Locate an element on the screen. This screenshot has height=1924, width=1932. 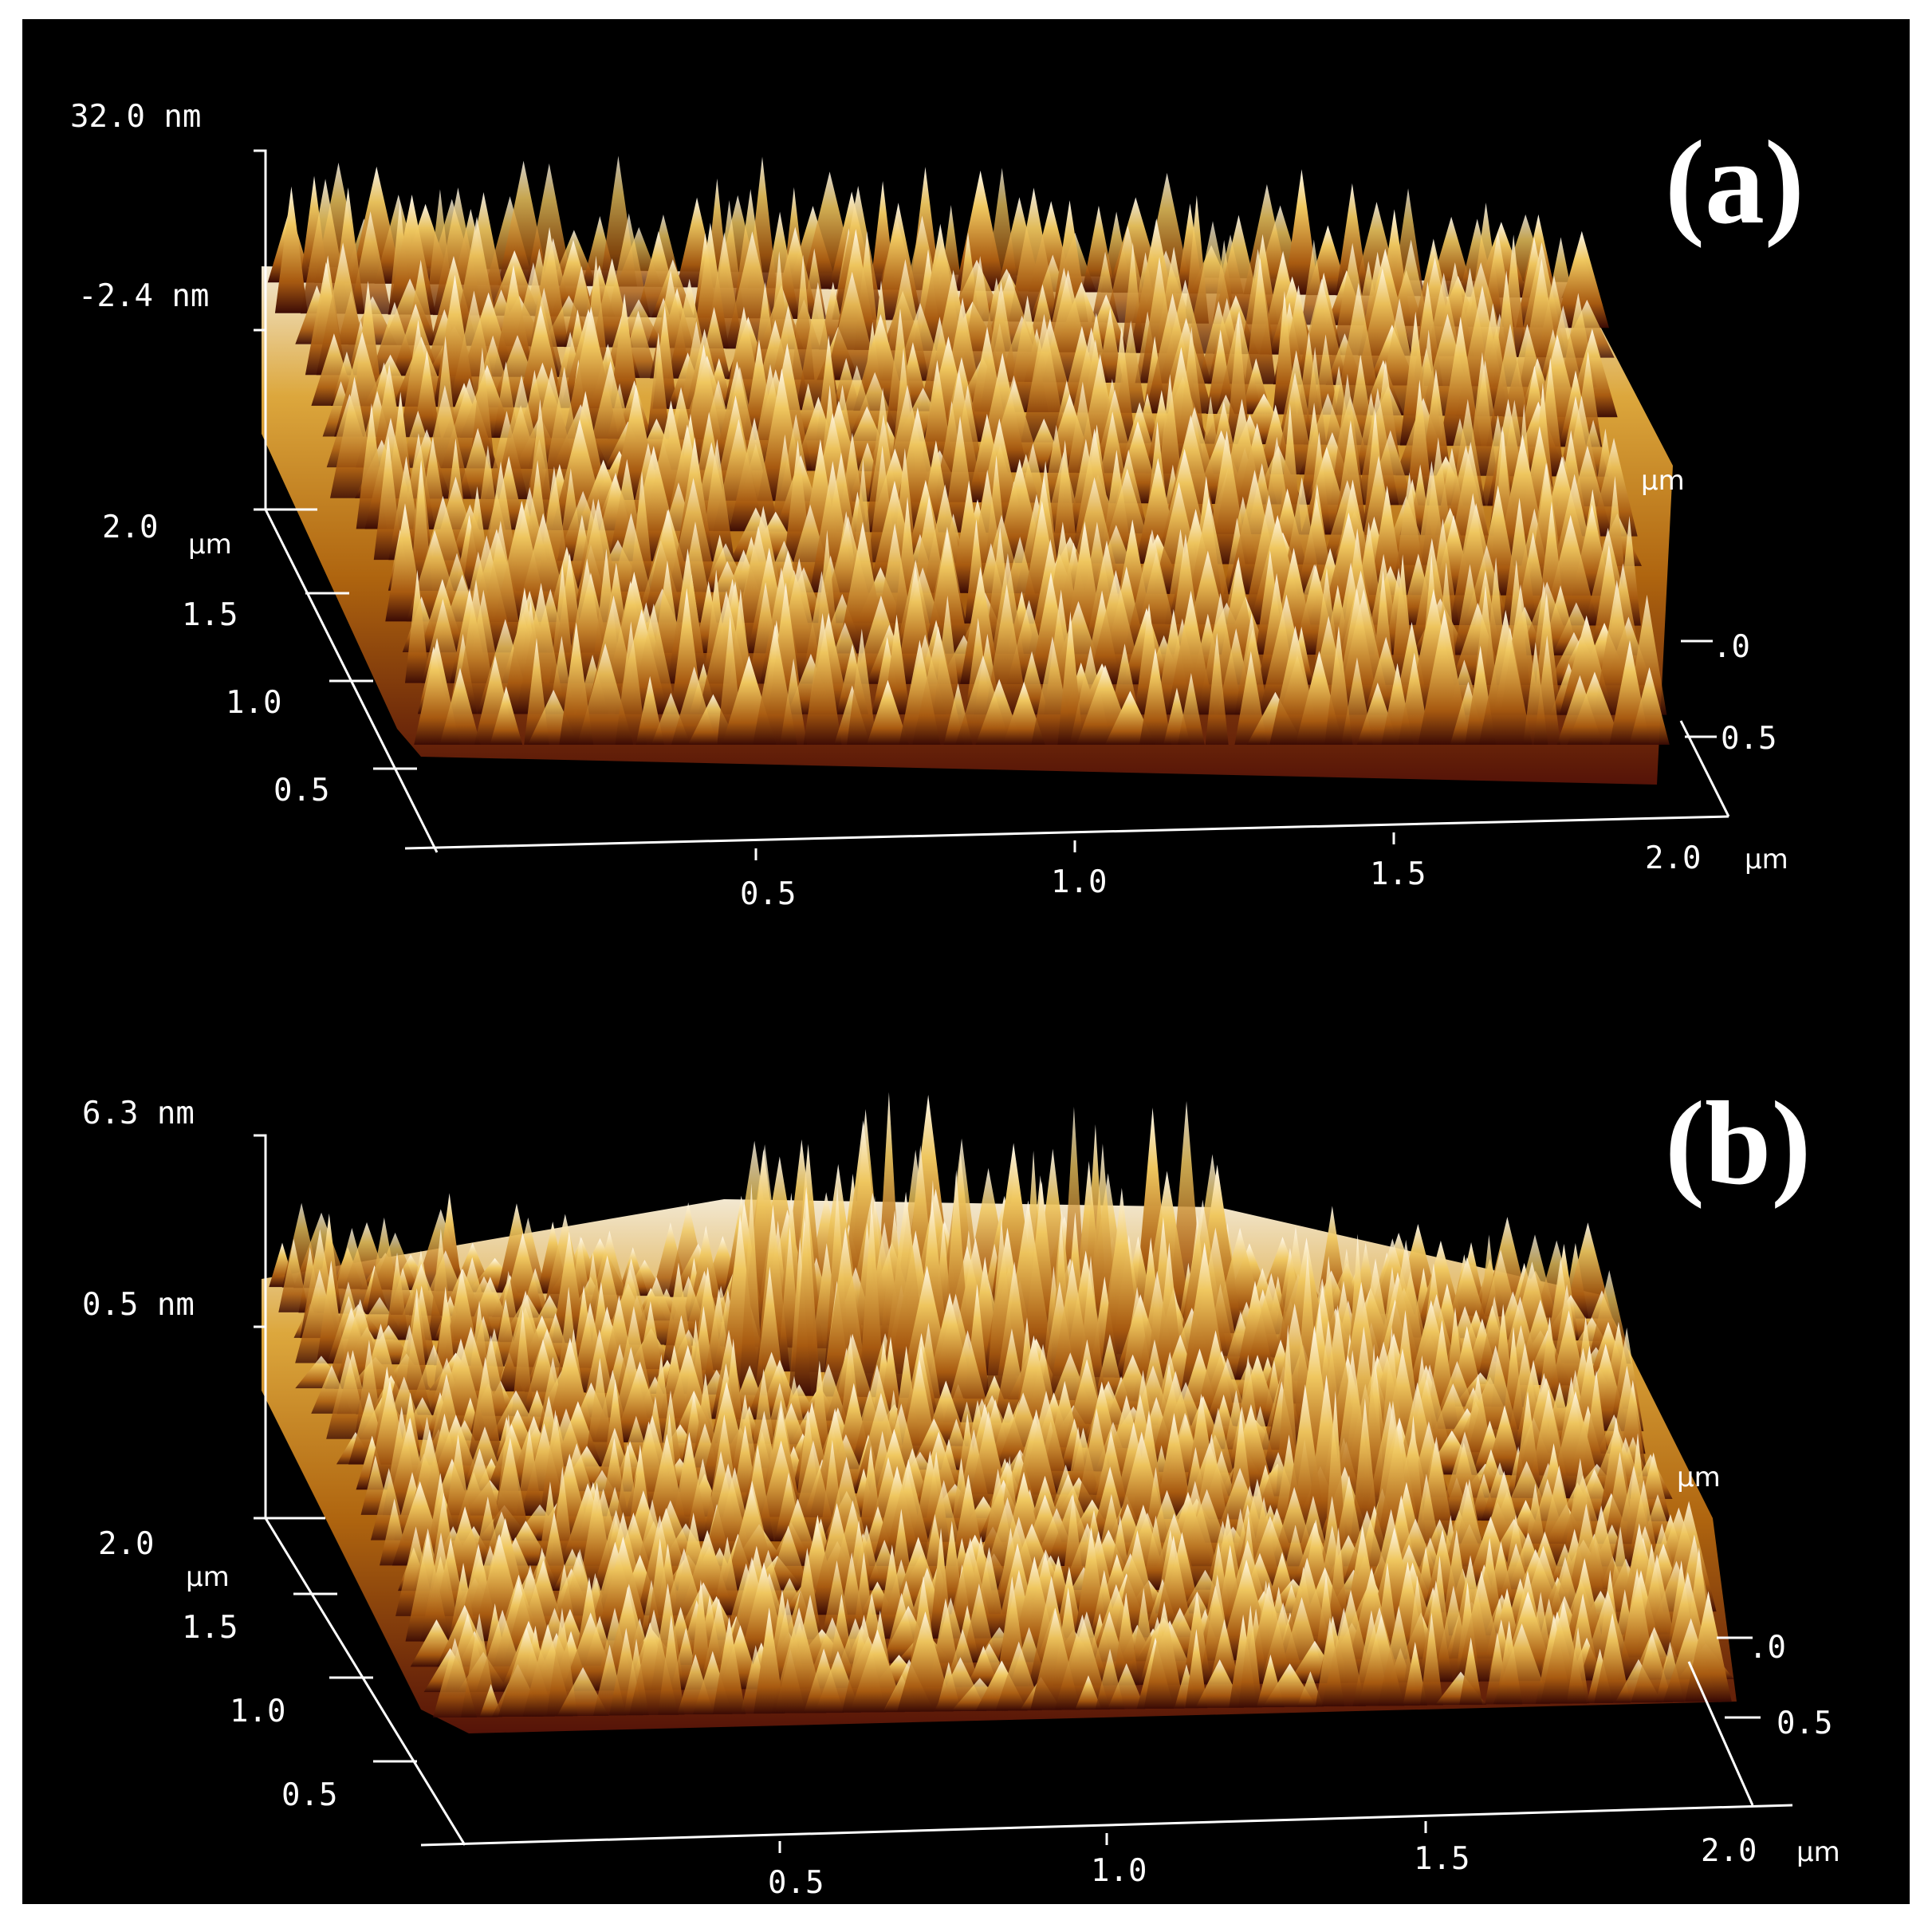
panel-b-right-axis is located at coordinates (1721, 1733).